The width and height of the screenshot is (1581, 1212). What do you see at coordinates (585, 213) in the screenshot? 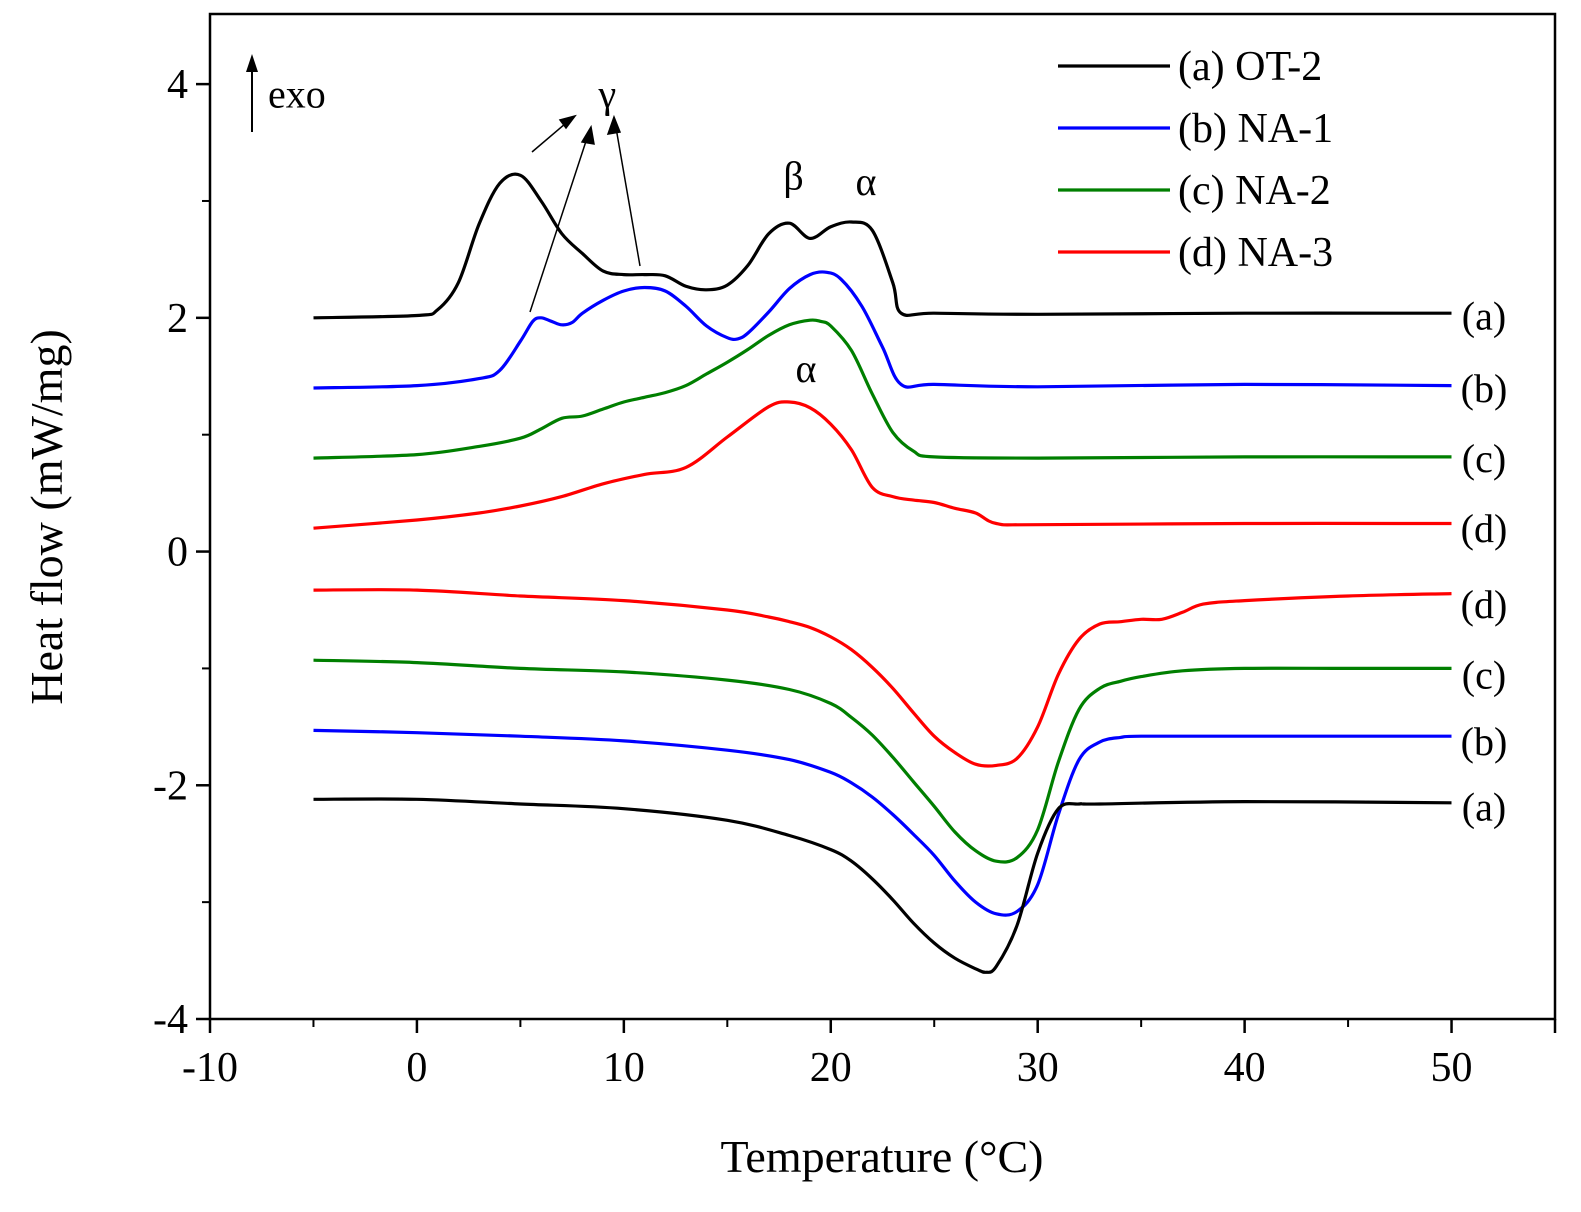
I see `gamma-arrows` at bounding box center [585, 213].